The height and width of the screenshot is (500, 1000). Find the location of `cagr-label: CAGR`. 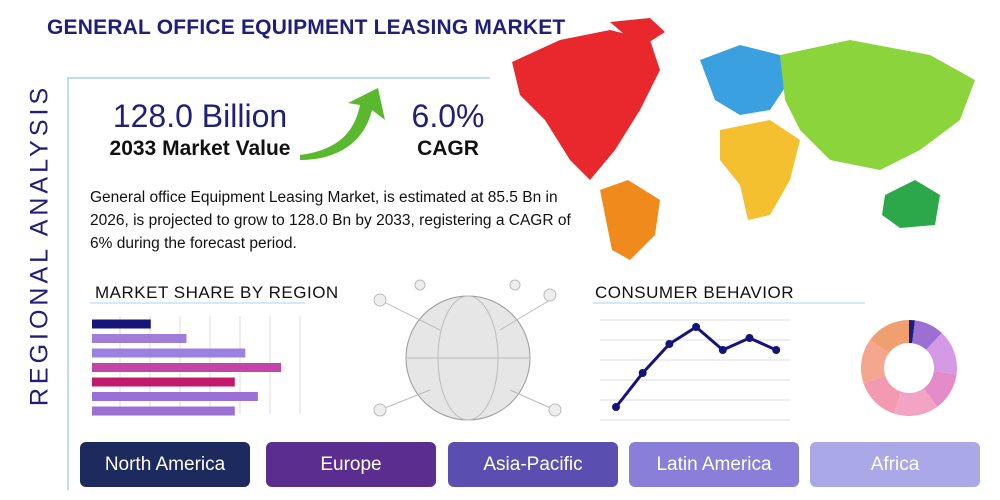

cagr-label: CAGR is located at coordinates (448, 148).